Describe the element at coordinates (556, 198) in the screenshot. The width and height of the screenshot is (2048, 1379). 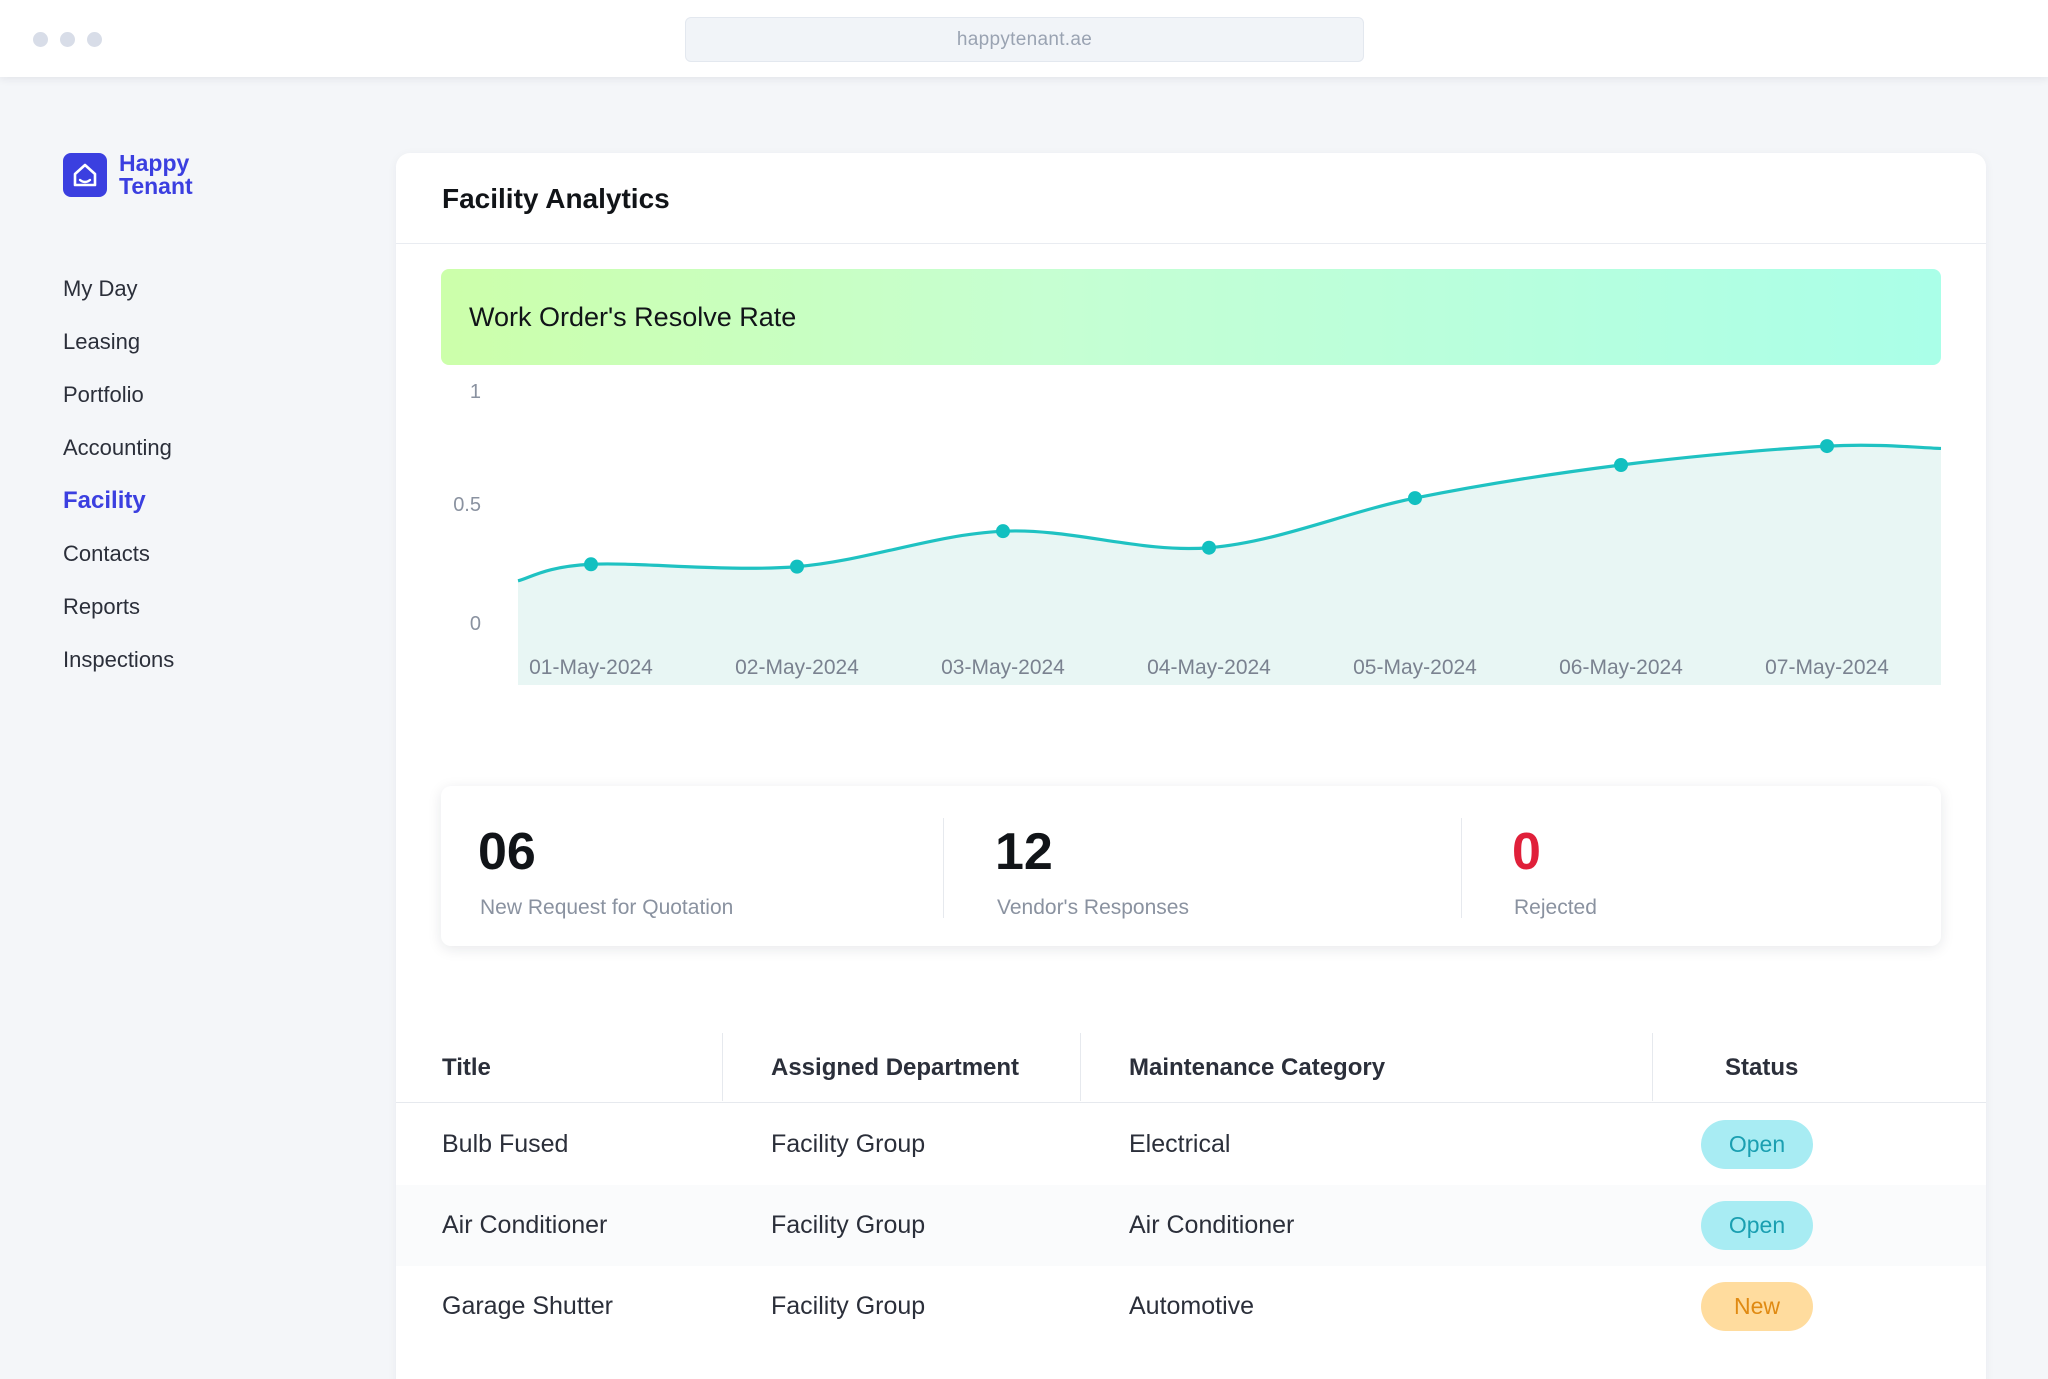
I see `page-title: Facility Analytics` at that location.